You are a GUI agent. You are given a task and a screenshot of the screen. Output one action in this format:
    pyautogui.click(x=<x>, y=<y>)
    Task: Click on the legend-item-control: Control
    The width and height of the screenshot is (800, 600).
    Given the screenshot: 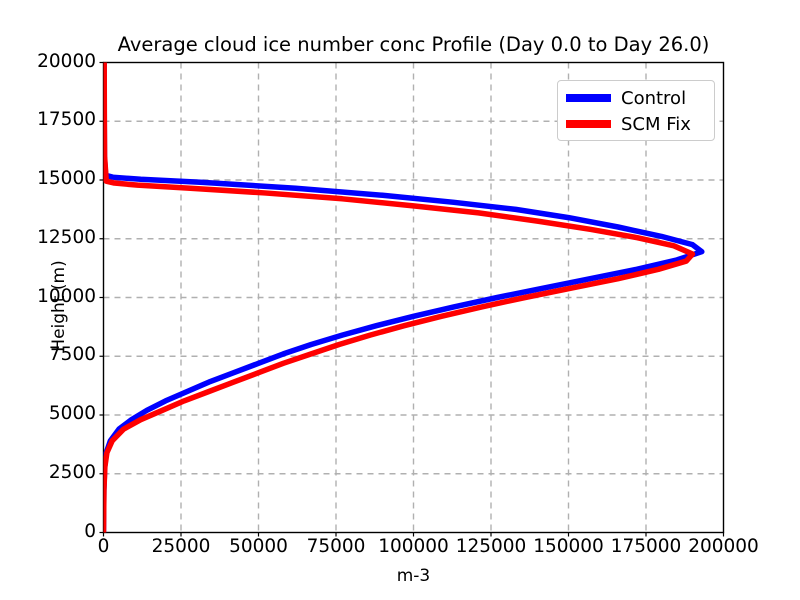 What is the action you would take?
    pyautogui.click(x=626, y=98)
    